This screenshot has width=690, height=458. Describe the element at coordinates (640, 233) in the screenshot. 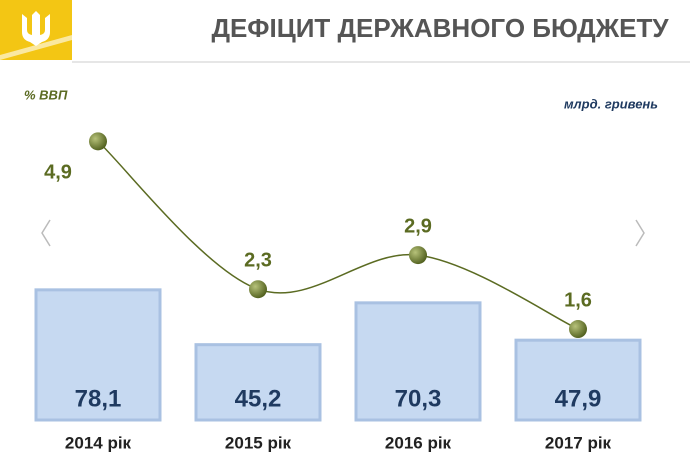

I see `next-arrow` at that location.